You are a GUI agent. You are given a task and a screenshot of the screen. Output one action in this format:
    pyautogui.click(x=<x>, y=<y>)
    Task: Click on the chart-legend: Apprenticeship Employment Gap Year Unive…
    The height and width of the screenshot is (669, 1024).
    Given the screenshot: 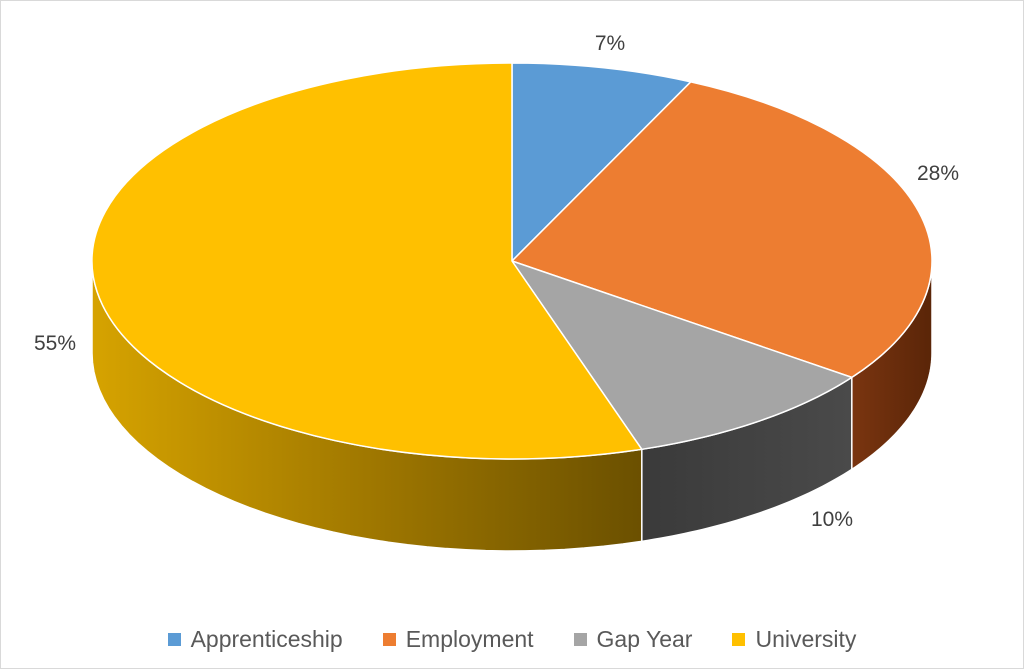 What is the action you would take?
    pyautogui.click(x=512, y=639)
    